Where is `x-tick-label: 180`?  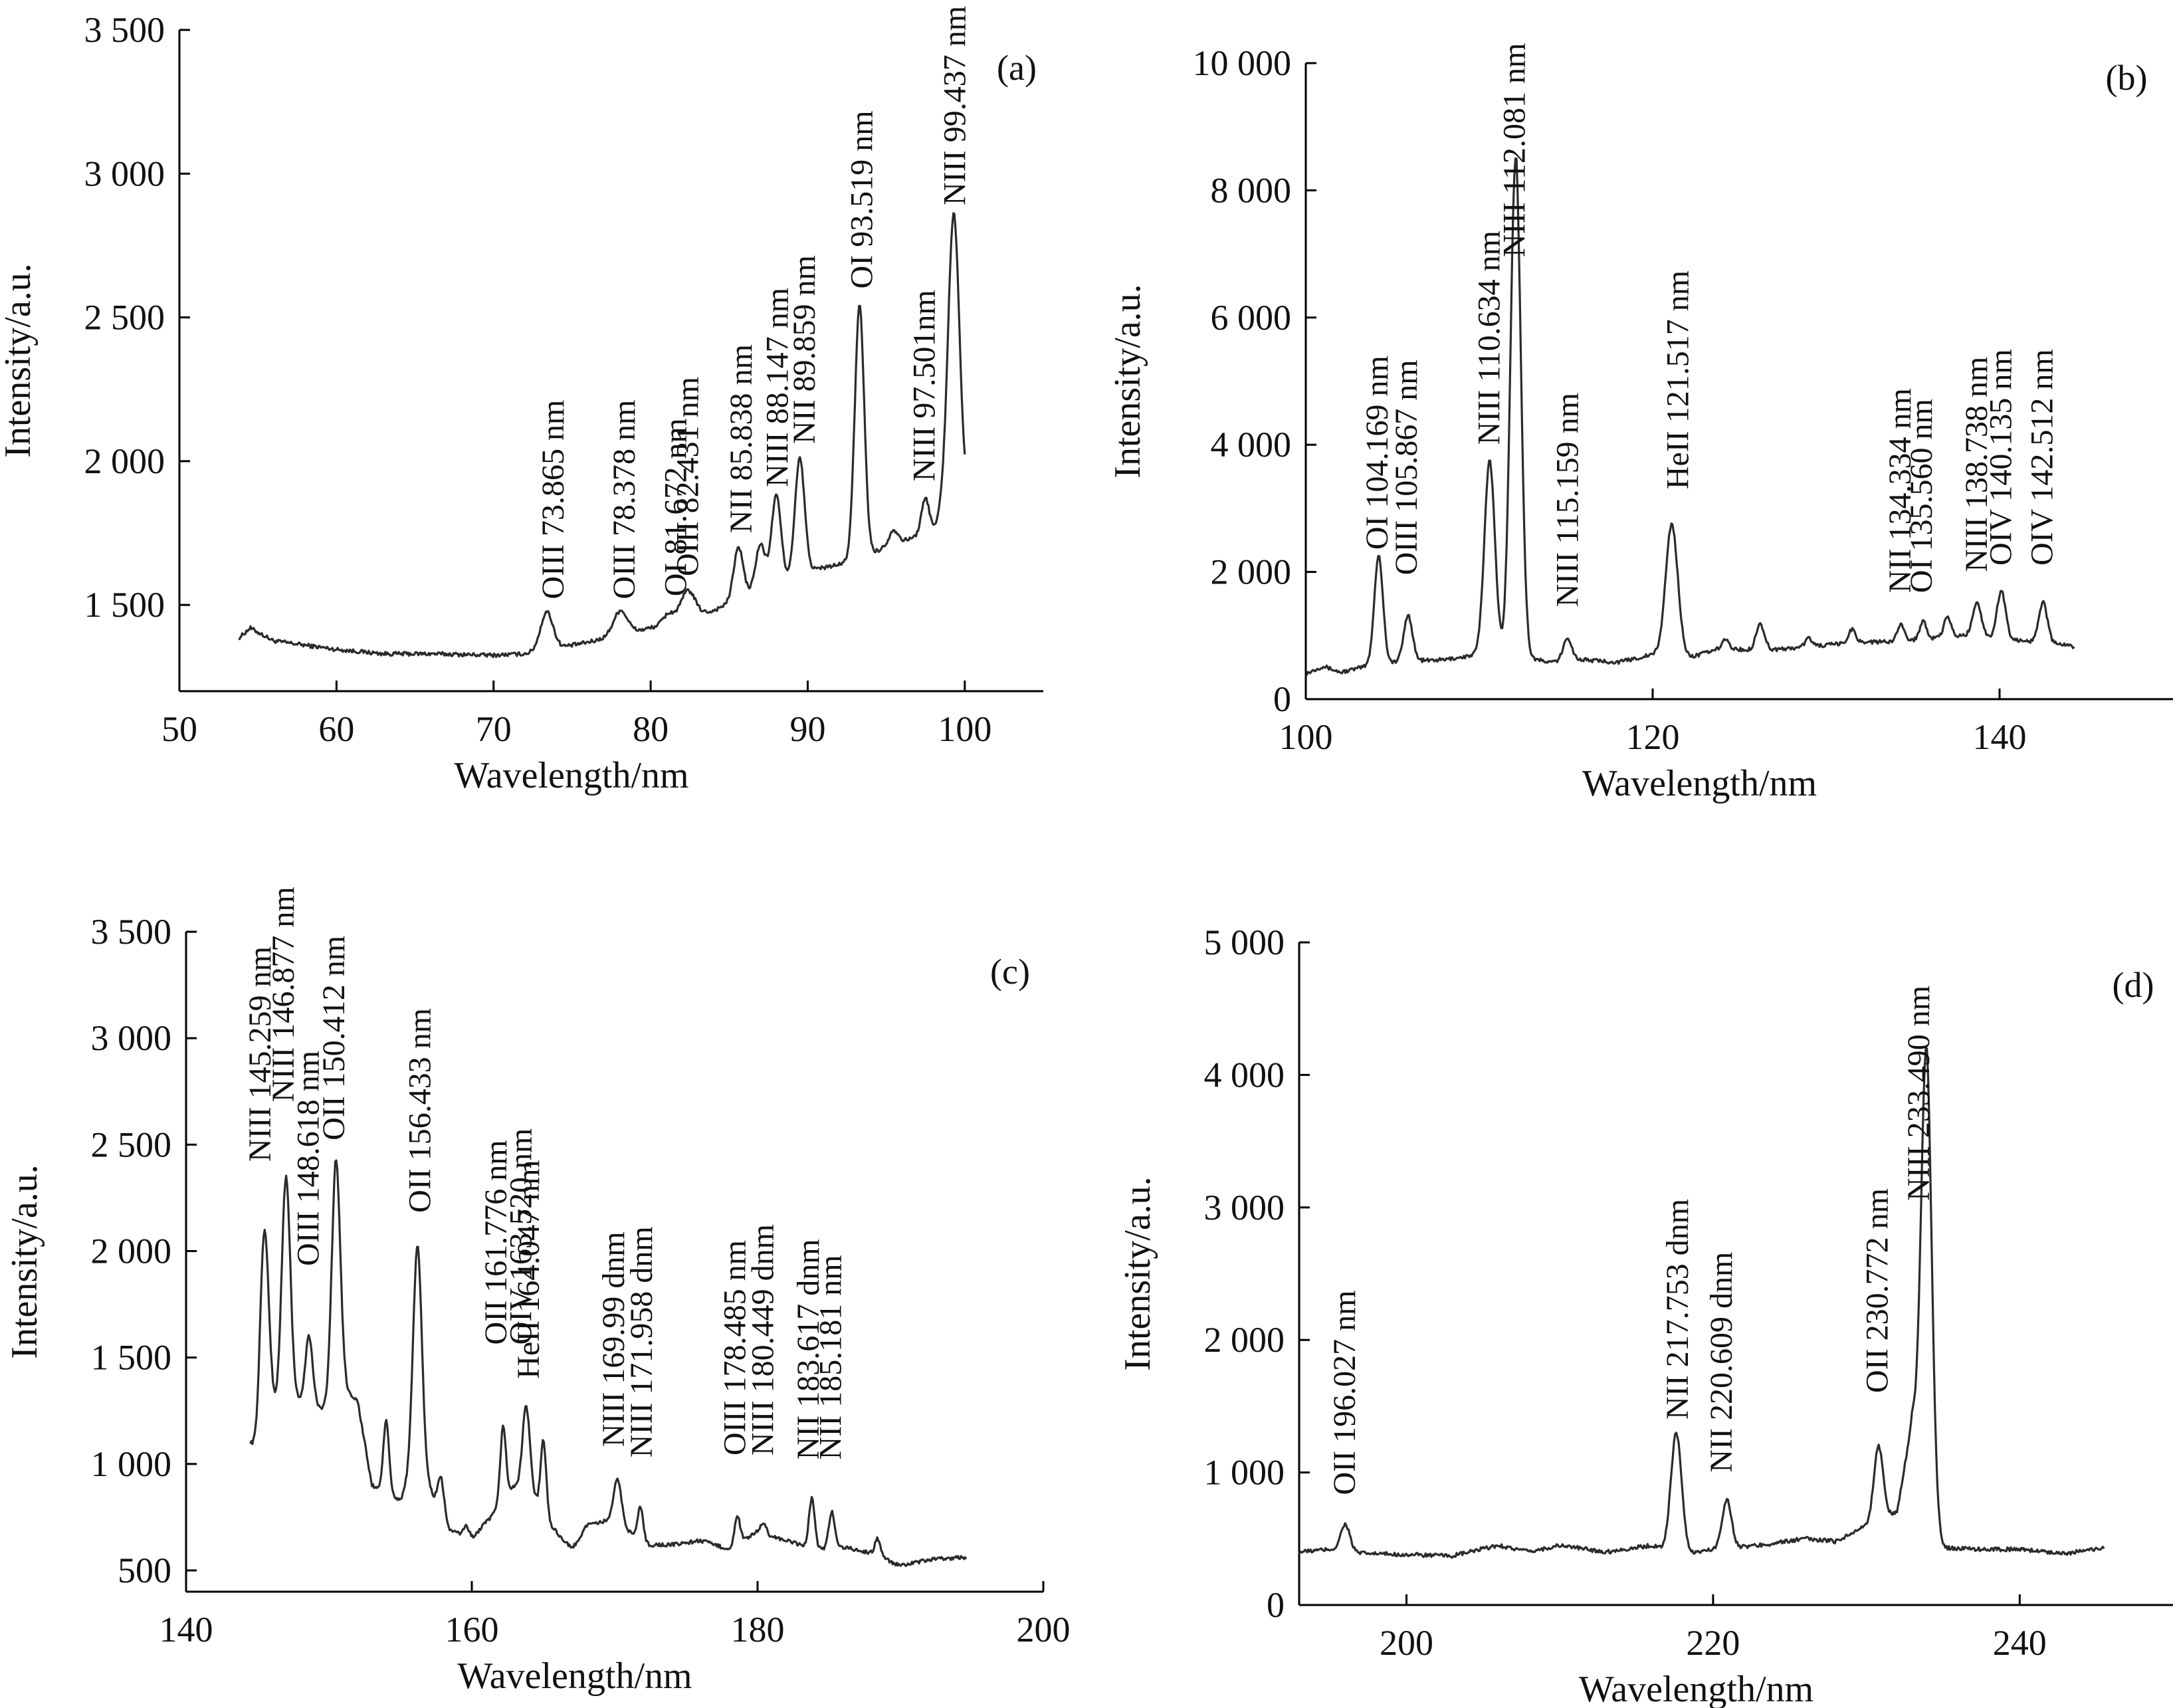
x-tick-label: 180 is located at coordinates (758, 1630).